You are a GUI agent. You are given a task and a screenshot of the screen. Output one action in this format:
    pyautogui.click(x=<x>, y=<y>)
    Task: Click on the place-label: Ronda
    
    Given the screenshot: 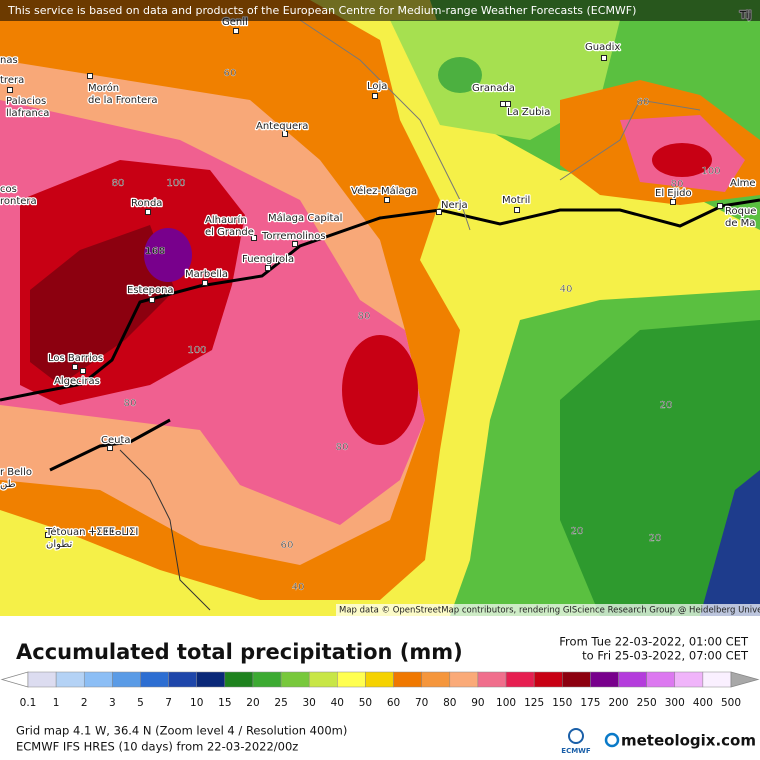 What is the action you would take?
    pyautogui.click(x=146, y=203)
    